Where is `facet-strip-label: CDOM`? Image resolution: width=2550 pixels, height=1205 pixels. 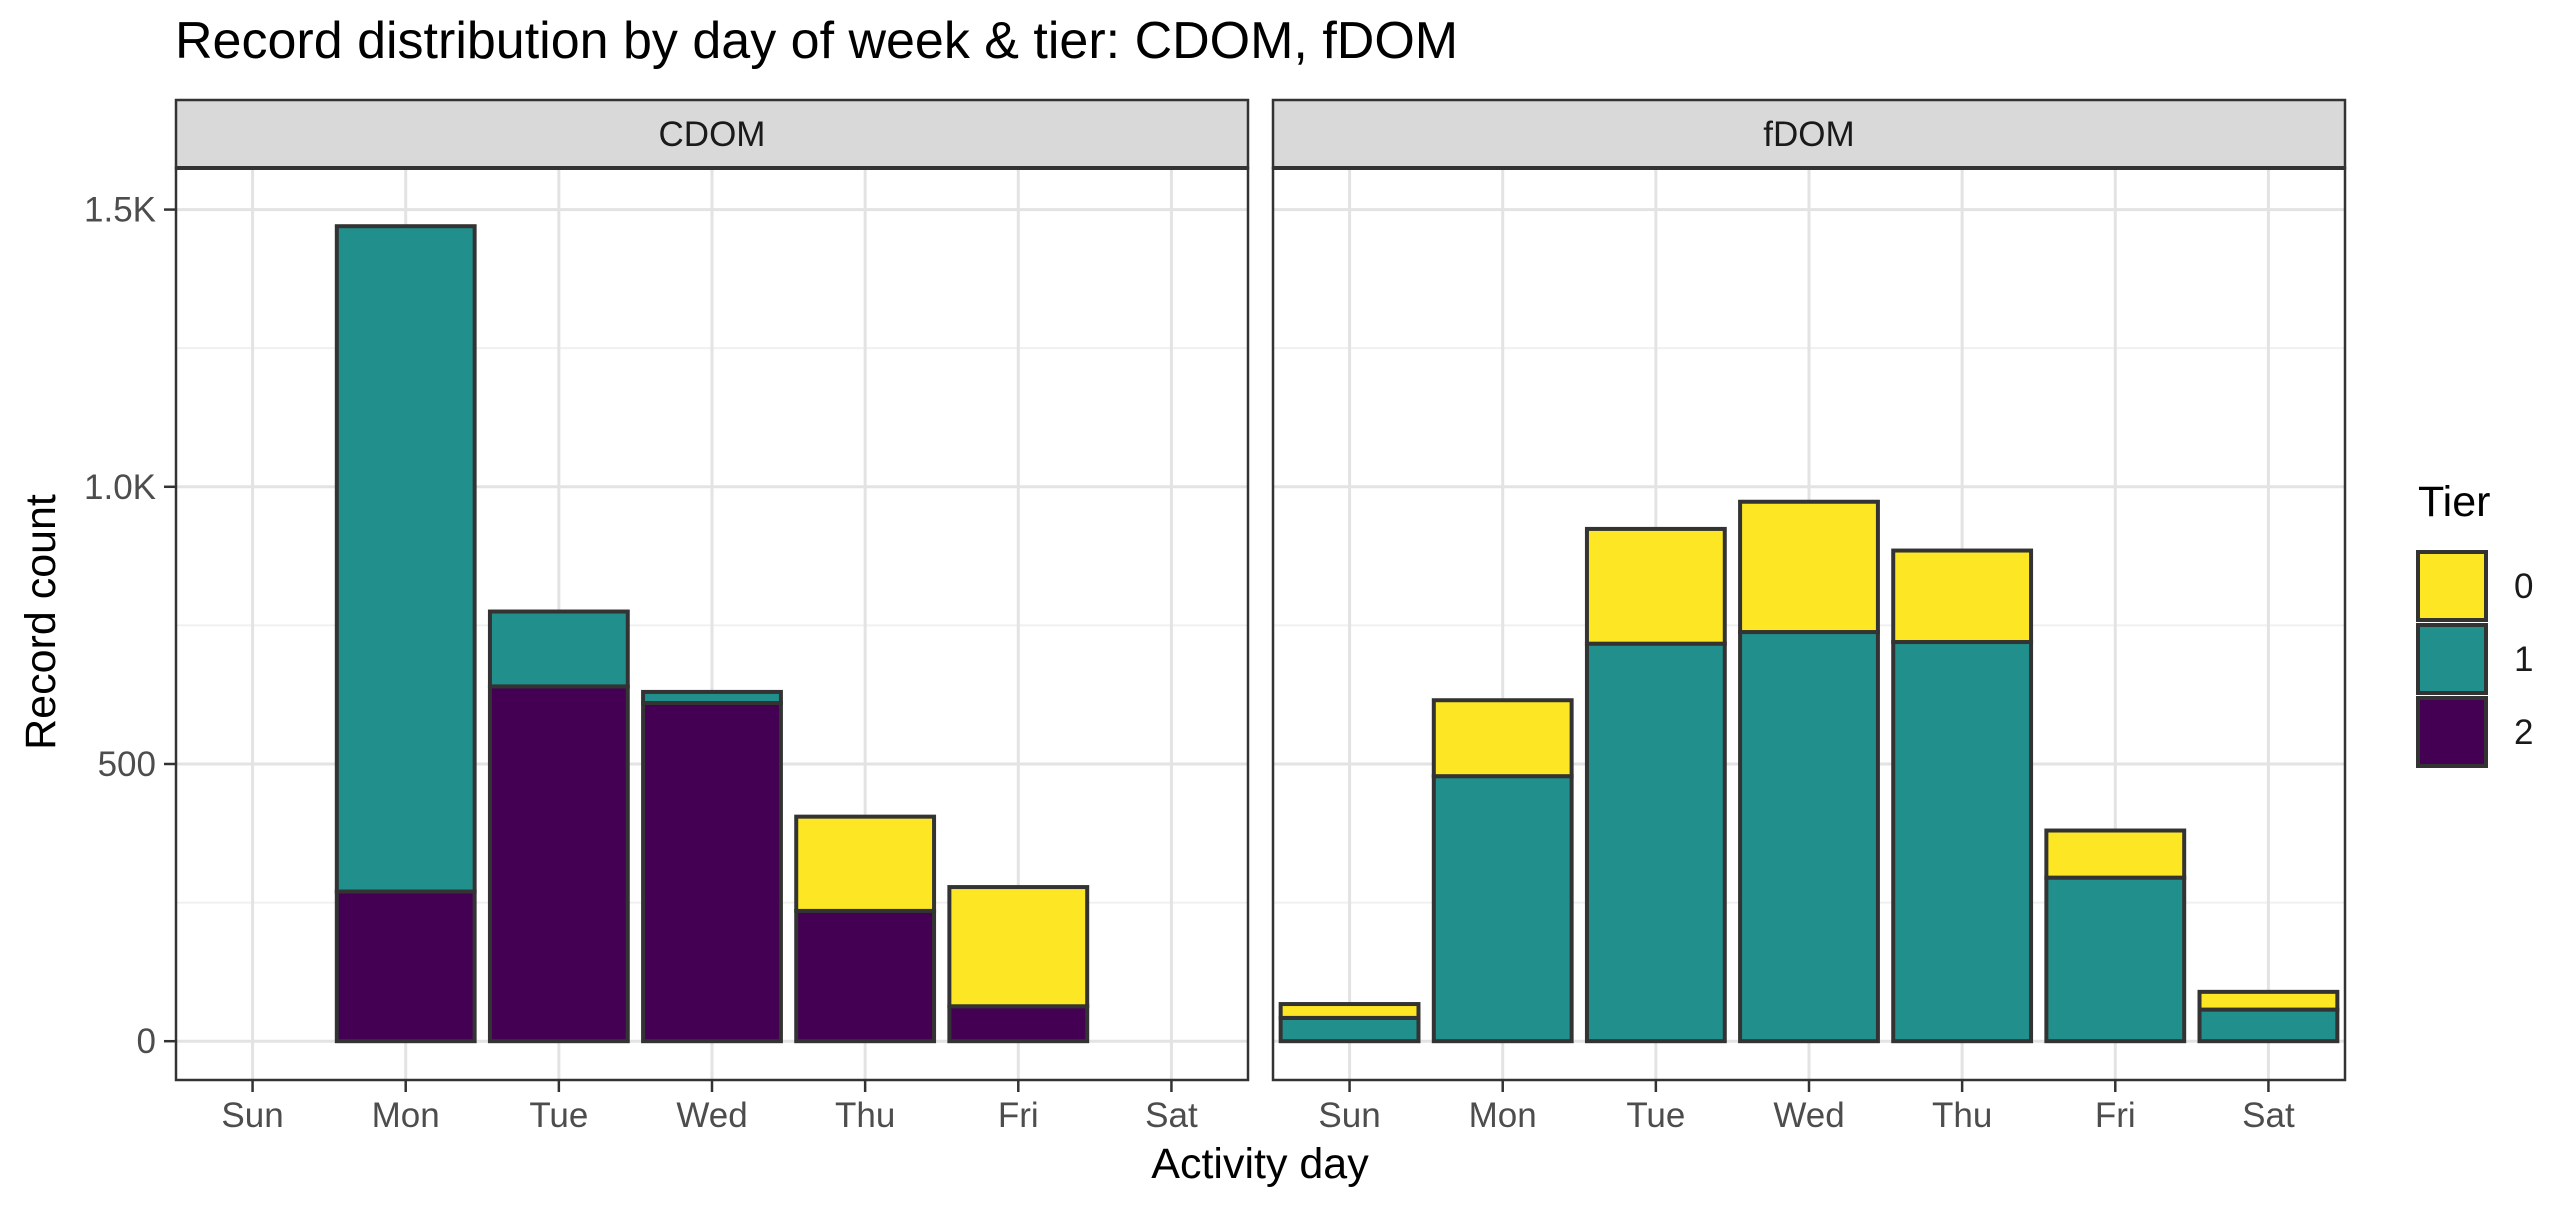
facet-strip-label: CDOM is located at coordinates (712, 134).